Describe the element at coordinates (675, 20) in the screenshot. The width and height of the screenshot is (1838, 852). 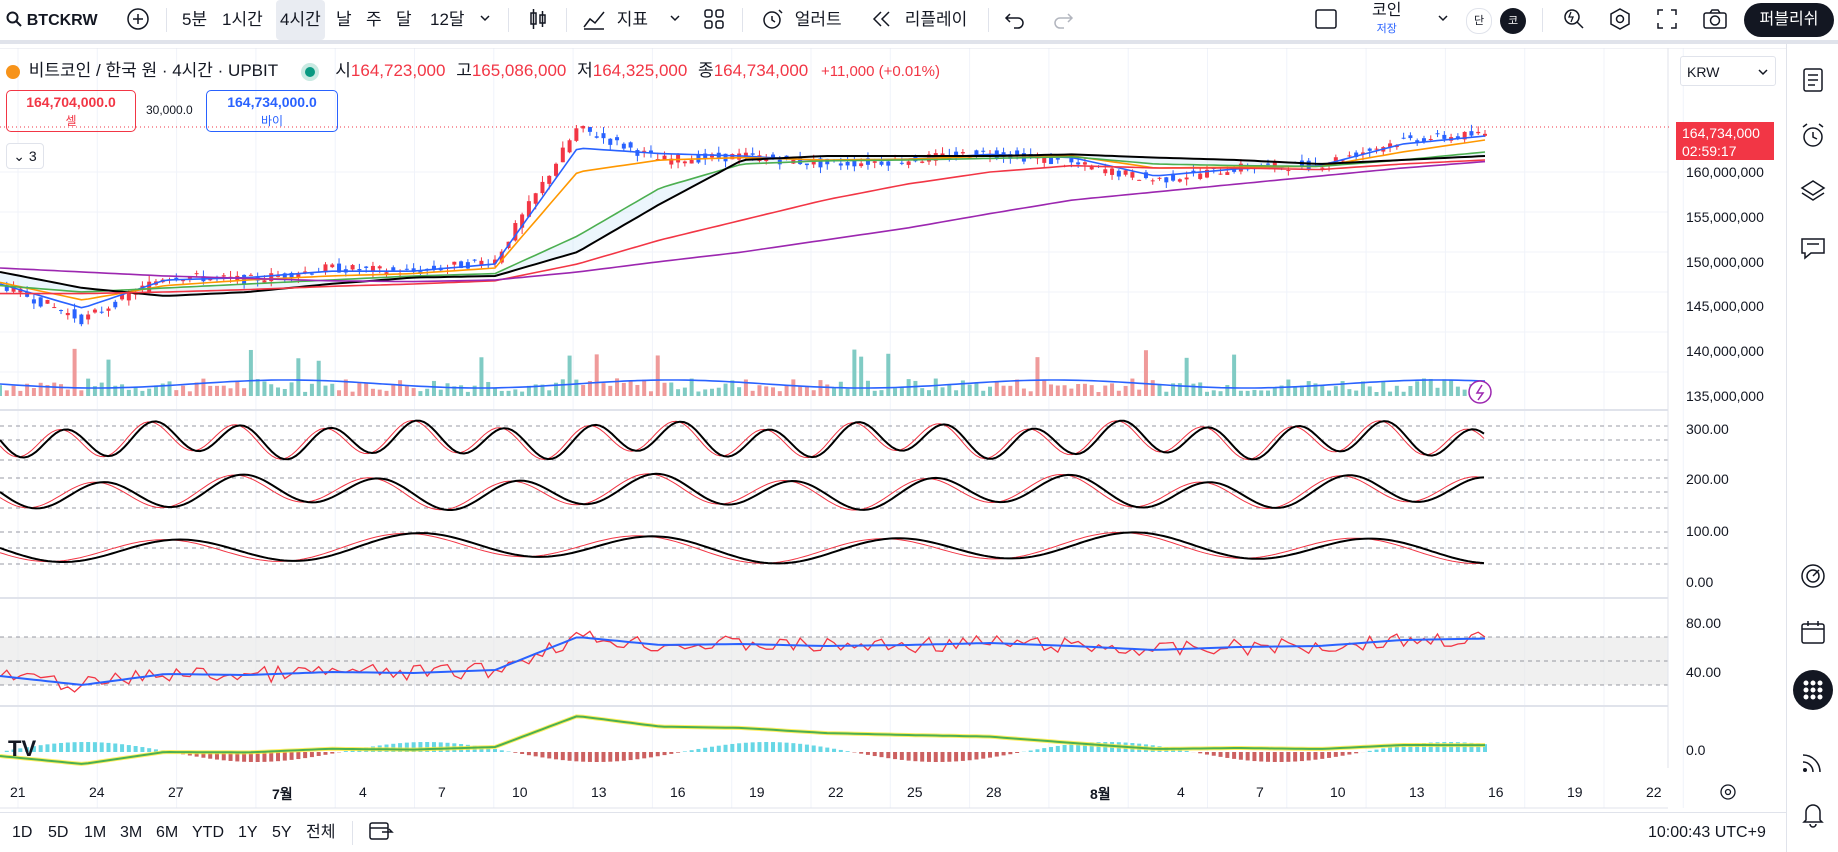
I see `indicators-dropdown` at that location.